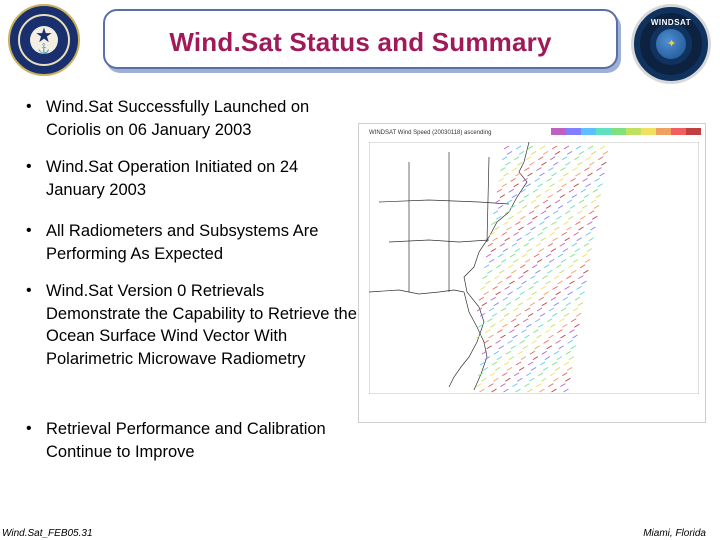 The height and width of the screenshot is (540, 720). What do you see at coordinates (47, 533) in the screenshot?
I see `footer-left: Wind.Sat_FEB05.31` at bounding box center [47, 533].